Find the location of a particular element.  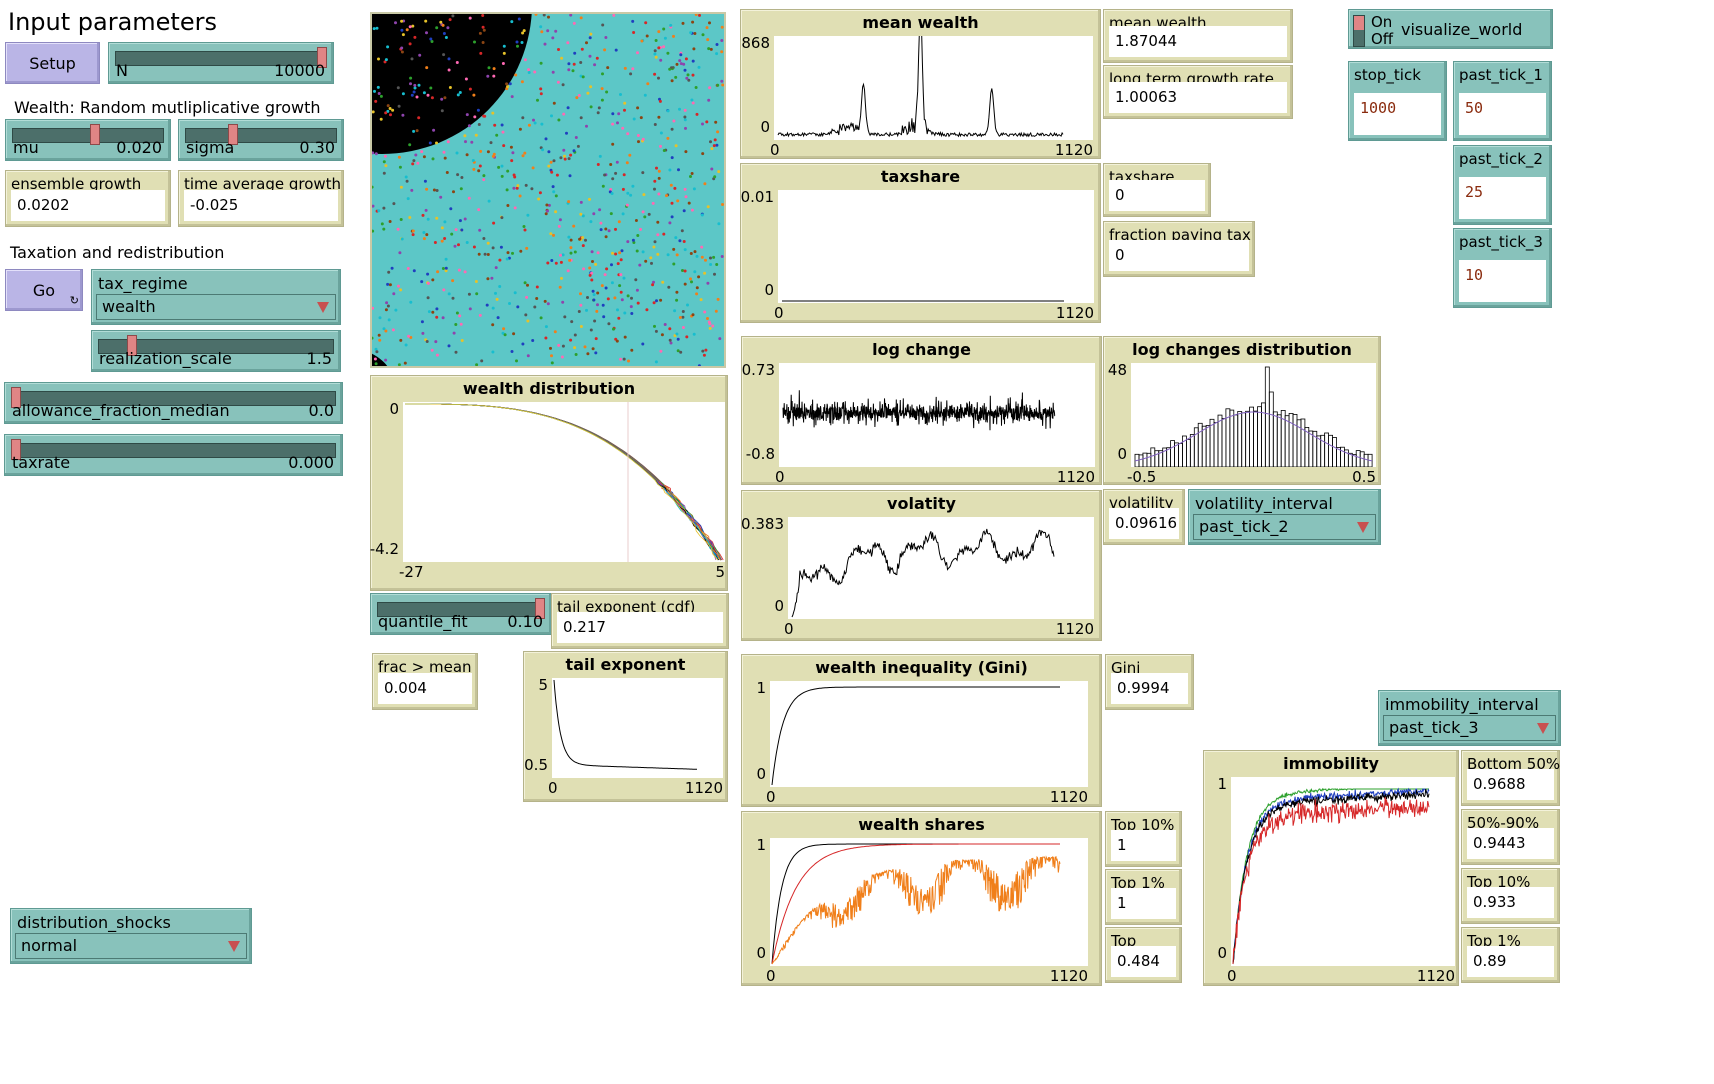

past-tick-1-input: past_tick_1 50 is located at coordinates (1502, 101).